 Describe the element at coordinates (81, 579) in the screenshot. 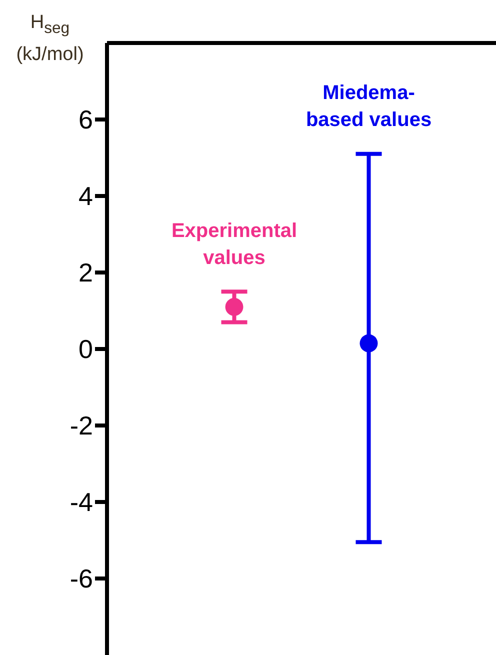

I see `y-tick-label: -6` at that location.